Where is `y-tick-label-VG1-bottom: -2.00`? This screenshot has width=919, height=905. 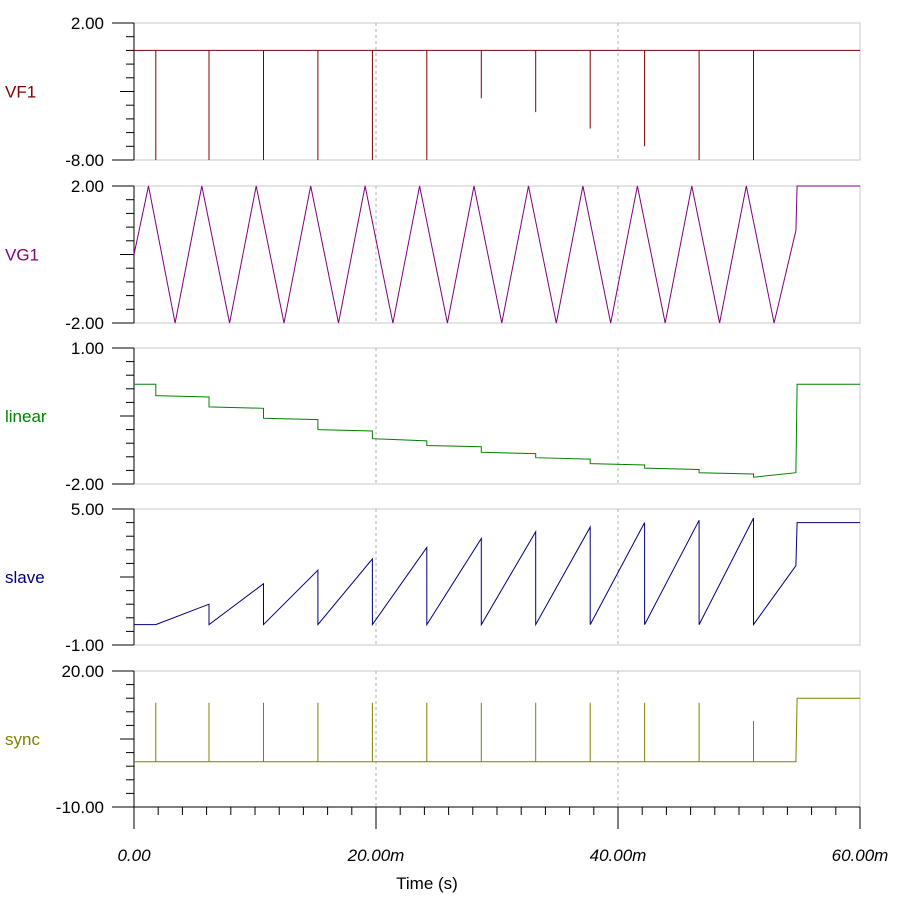 y-tick-label-VG1-bottom: -2.00 is located at coordinates (84, 323).